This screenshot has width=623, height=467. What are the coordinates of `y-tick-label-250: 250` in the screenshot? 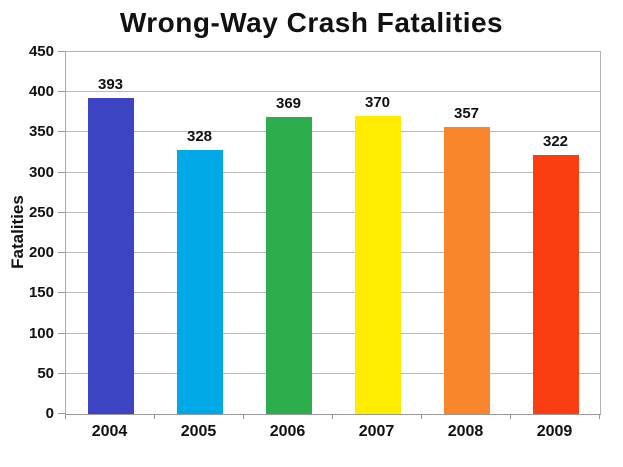 It's located at (41, 212).